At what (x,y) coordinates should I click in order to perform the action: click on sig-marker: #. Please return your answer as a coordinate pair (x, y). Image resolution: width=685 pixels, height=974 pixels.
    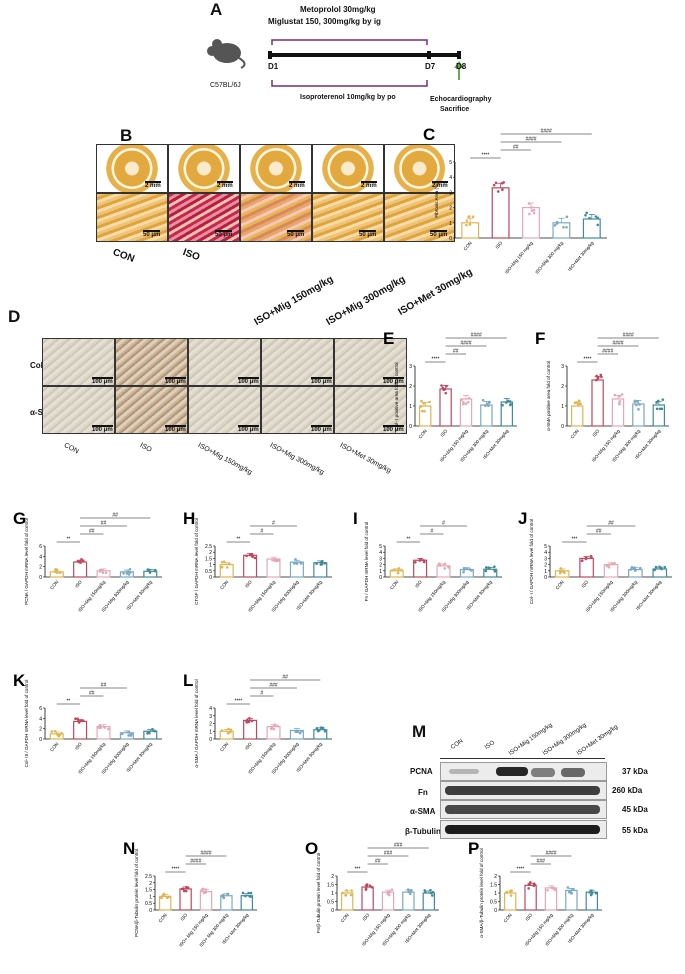
    Looking at the image, I should click on (431, 532).